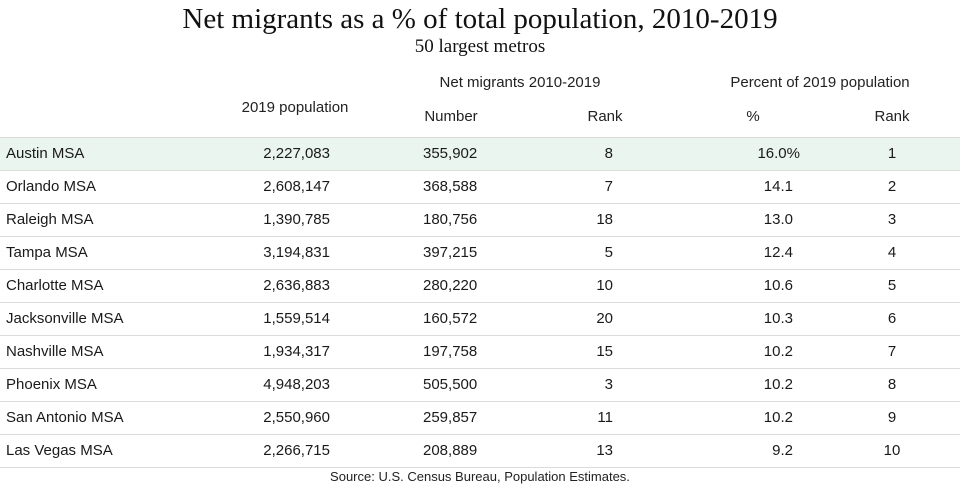 The image size is (960, 496). What do you see at coordinates (480, 253) in the screenshot?
I see `table-row: Tampa MSA 3,194,831 397,215 5 12.4 4` at bounding box center [480, 253].